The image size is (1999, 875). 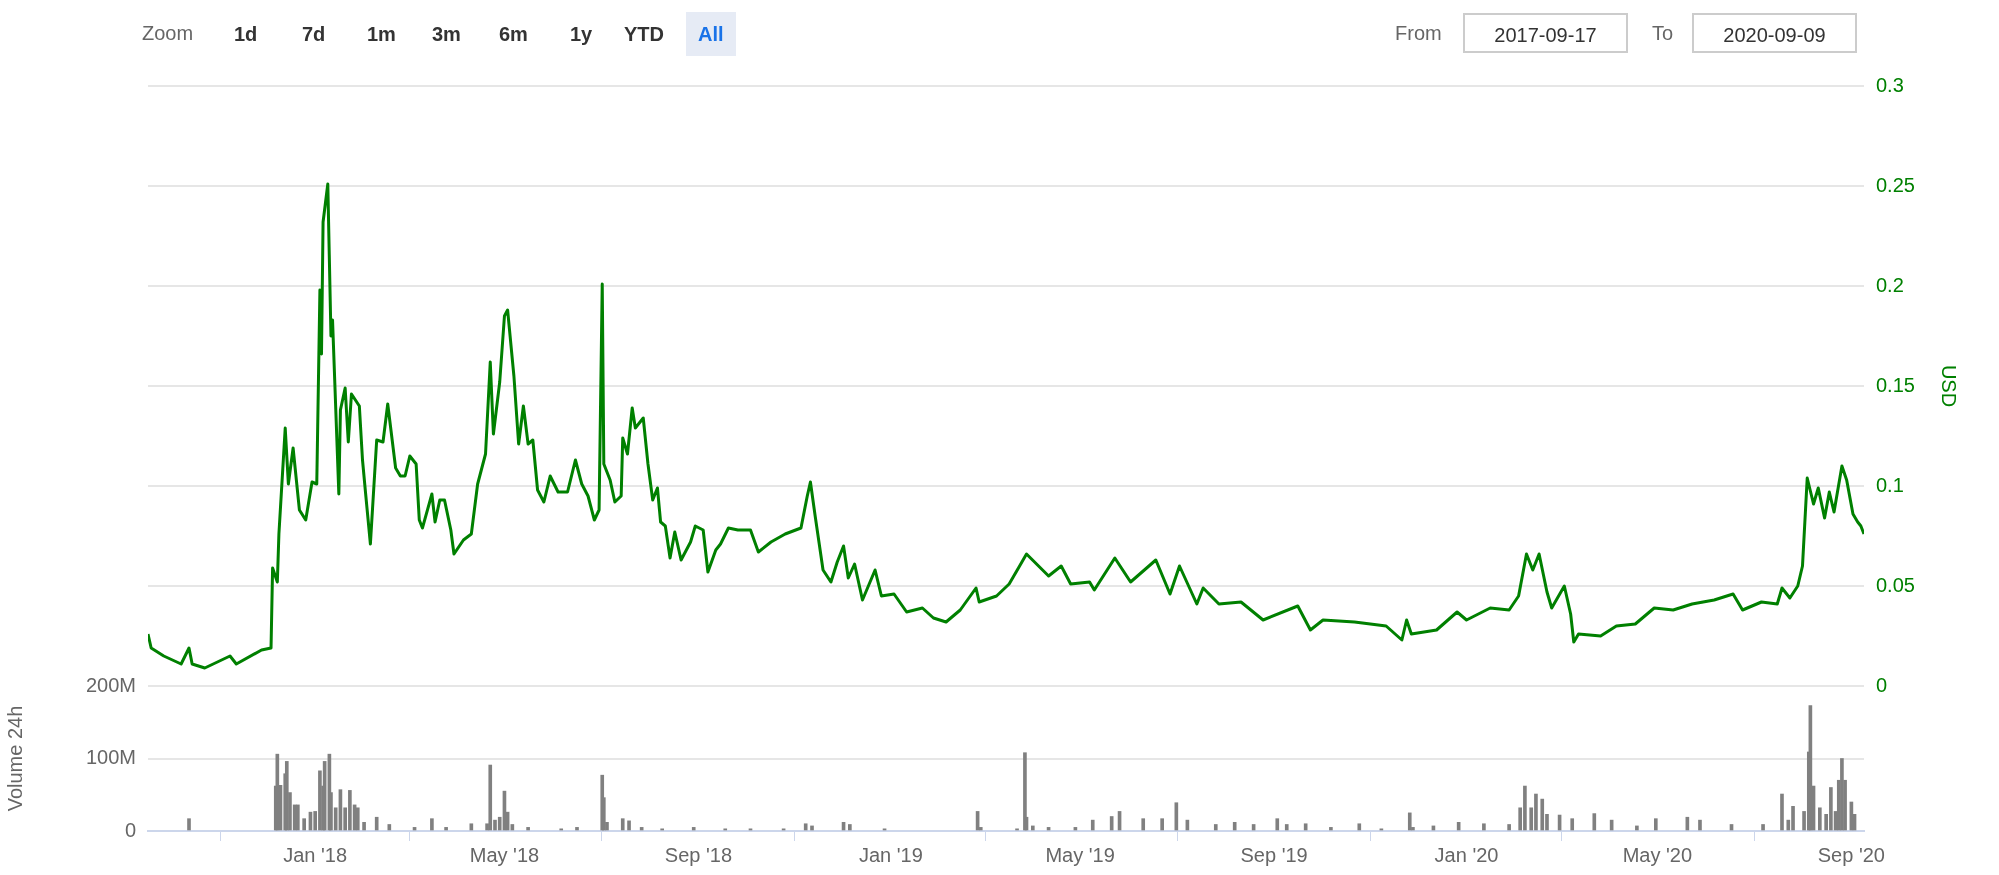 I want to click on y-tick-label: 0.25, so click(x=1895, y=184).